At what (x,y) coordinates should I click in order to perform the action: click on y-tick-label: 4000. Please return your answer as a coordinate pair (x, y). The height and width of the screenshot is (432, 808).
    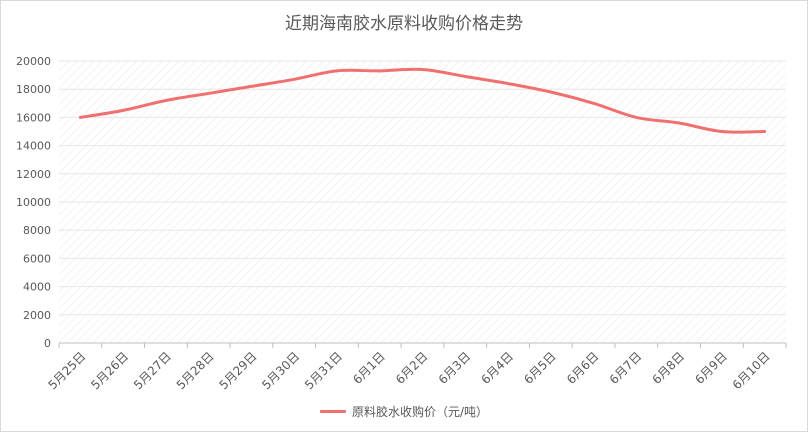
    Looking at the image, I should click on (37, 287).